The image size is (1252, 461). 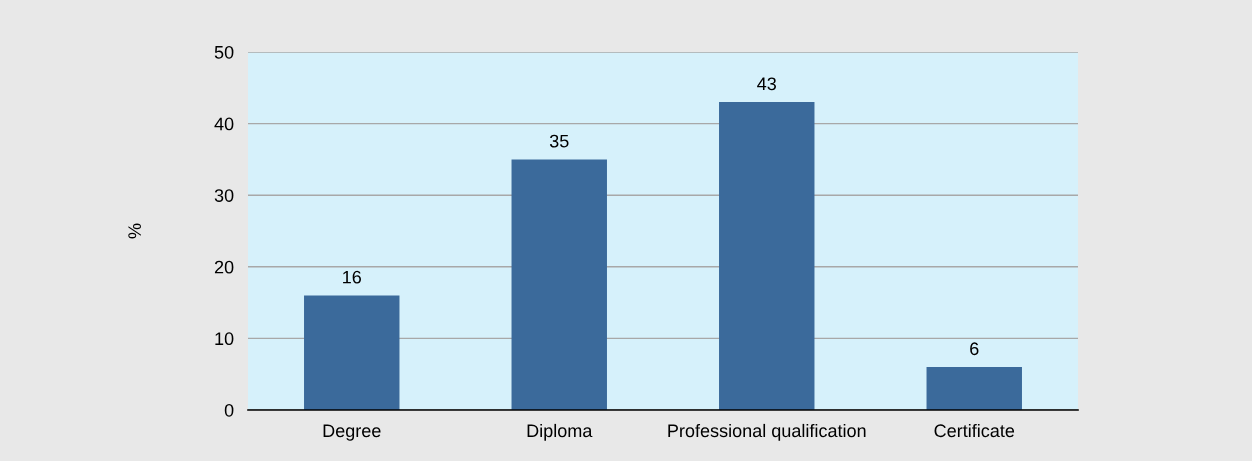 I want to click on y-tick-label: 20, so click(x=224, y=267).